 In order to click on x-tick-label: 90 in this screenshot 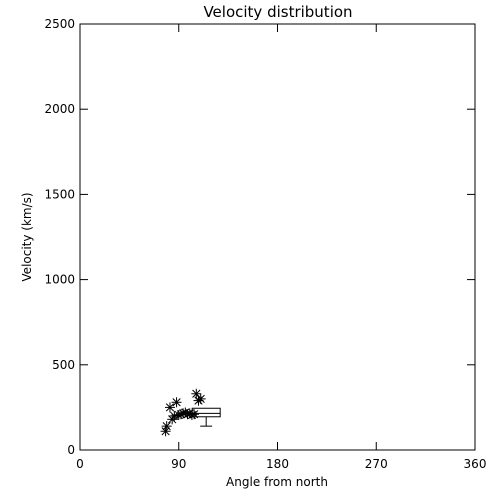, I will do `click(178, 464)`.